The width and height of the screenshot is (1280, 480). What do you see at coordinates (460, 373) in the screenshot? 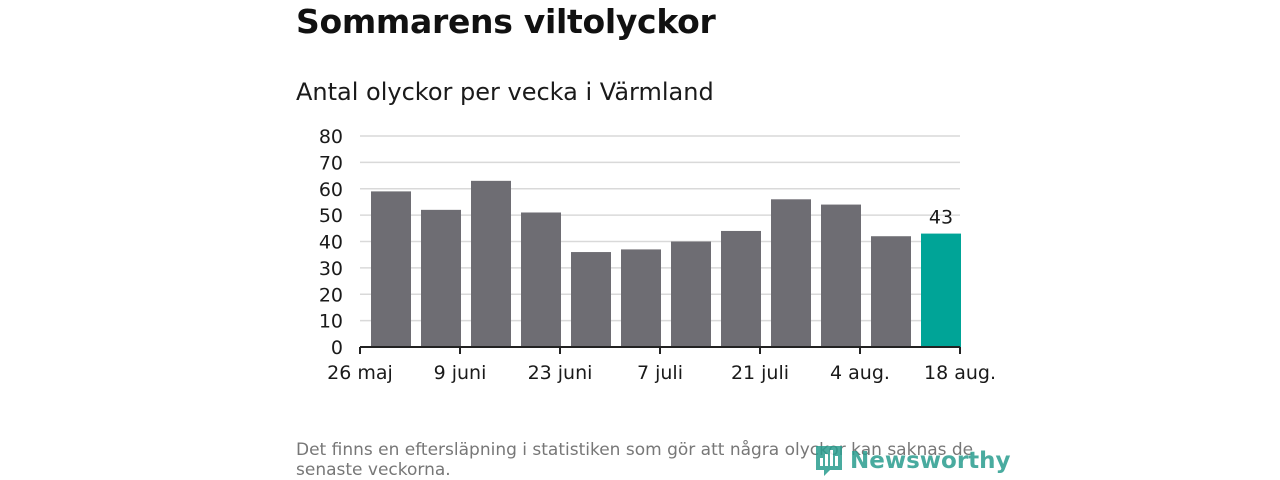
I see `x-tick-label: 9 juni` at bounding box center [460, 373].